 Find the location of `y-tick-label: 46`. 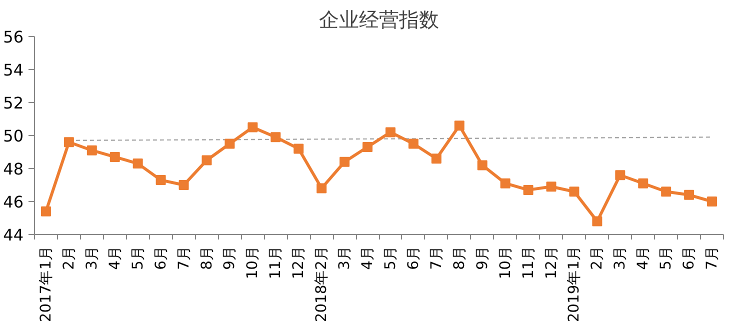

y-tick-label: 46 is located at coordinates (13, 202).